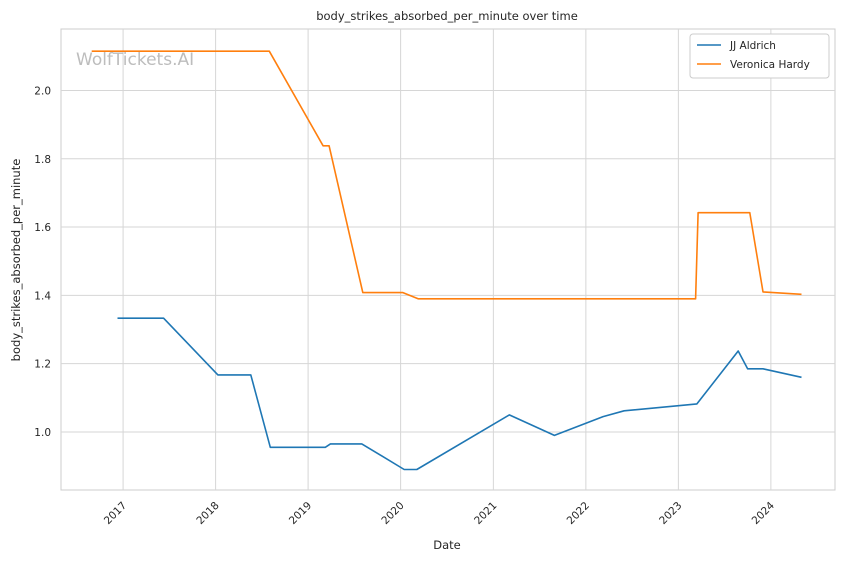 The width and height of the screenshot is (844, 561). Describe the element at coordinates (670, 513) in the screenshot. I see `x-tick-label: 2023` at that location.